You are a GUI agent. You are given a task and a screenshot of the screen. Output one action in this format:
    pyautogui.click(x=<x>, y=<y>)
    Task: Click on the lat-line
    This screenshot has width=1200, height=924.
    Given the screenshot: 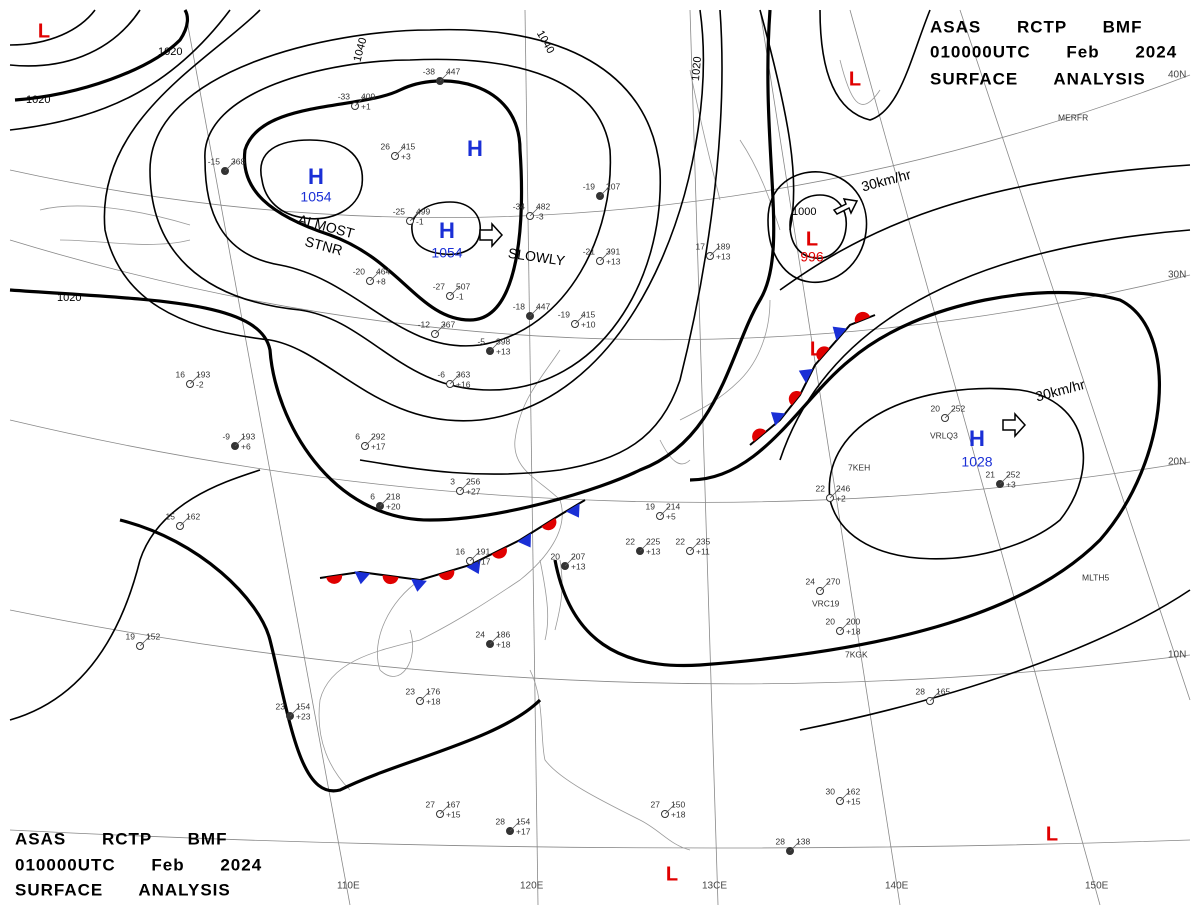 What is the action you would take?
    pyautogui.click(x=600, y=839)
    